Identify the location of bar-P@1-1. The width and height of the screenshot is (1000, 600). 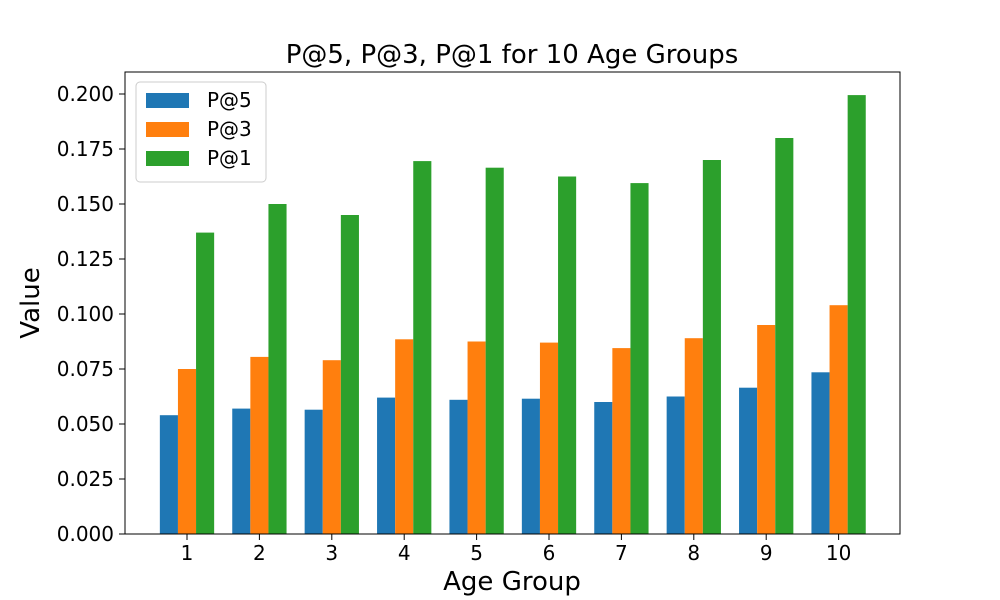
(205, 383).